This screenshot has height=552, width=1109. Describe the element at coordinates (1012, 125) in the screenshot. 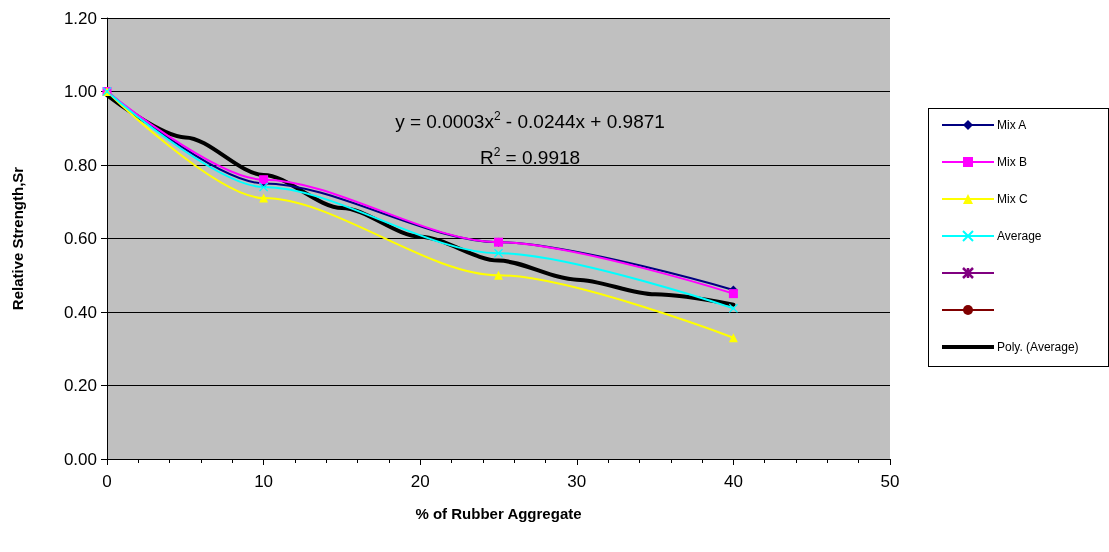

I see `legend-label: Mix A` at that location.